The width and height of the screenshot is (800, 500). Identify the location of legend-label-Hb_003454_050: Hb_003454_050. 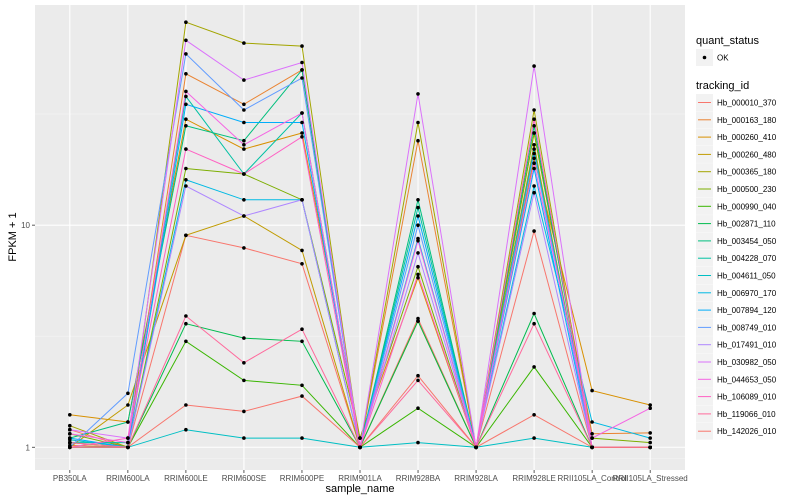
(747, 241).